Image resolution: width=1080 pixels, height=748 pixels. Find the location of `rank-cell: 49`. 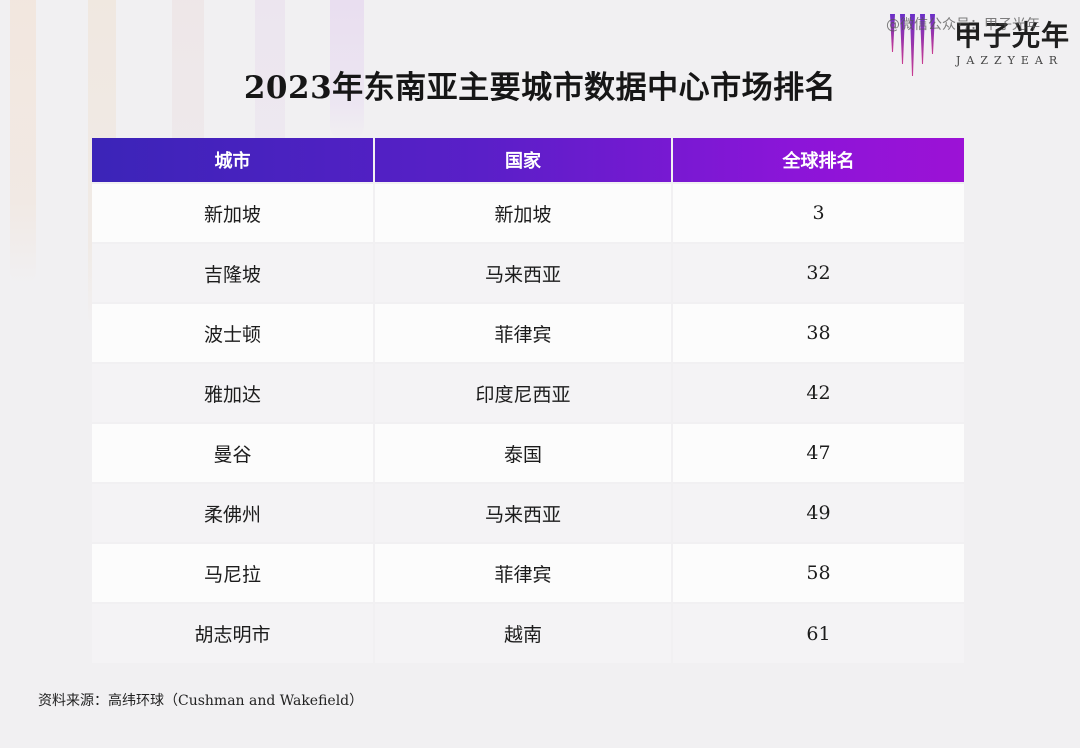

rank-cell: 49 is located at coordinates (817, 512).